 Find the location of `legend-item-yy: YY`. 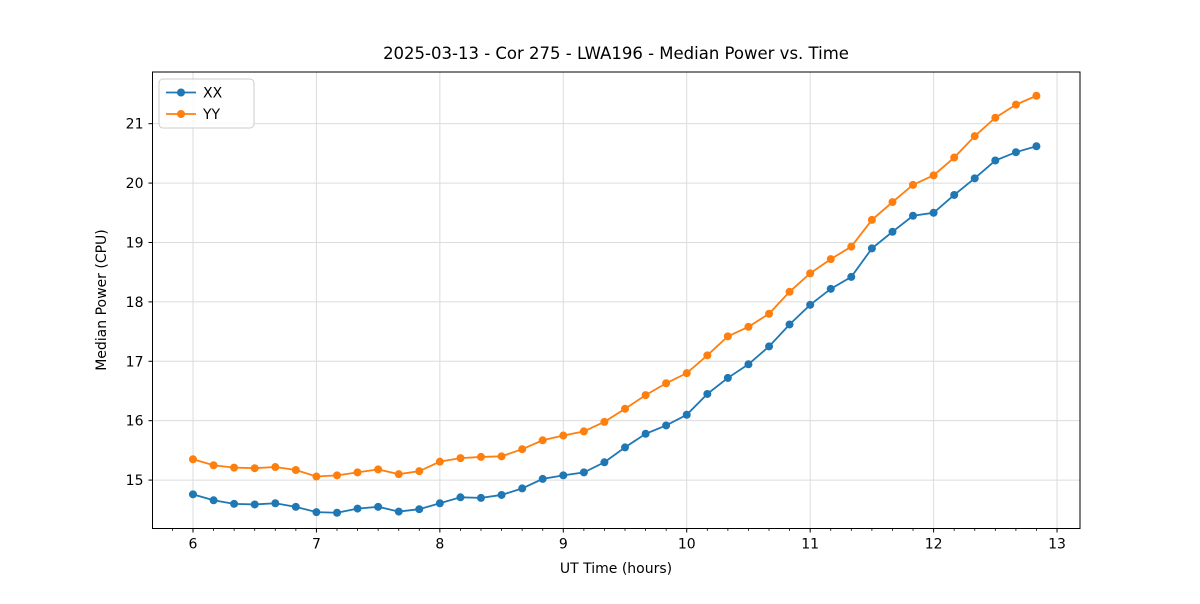

legend-item-yy: YY is located at coordinates (193, 115).